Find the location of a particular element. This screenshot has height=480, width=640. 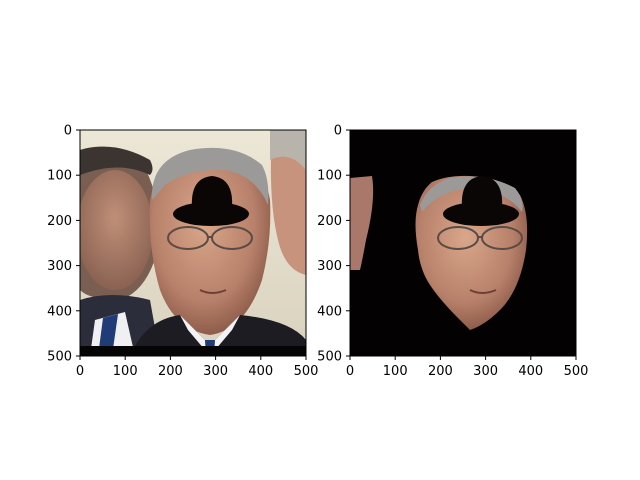

left-x-tick-label: 300 is located at coordinates (215, 371).